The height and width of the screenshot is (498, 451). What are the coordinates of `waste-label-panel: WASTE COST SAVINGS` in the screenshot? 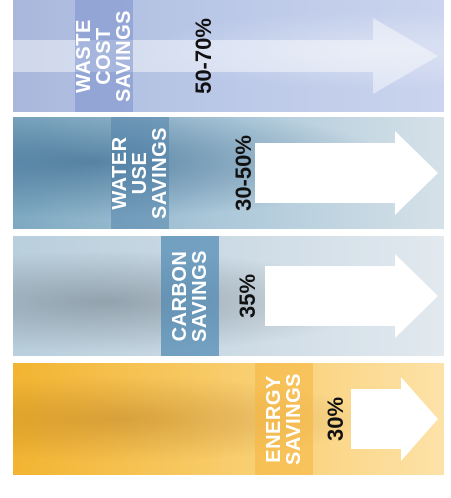 It's located at (104, 56).